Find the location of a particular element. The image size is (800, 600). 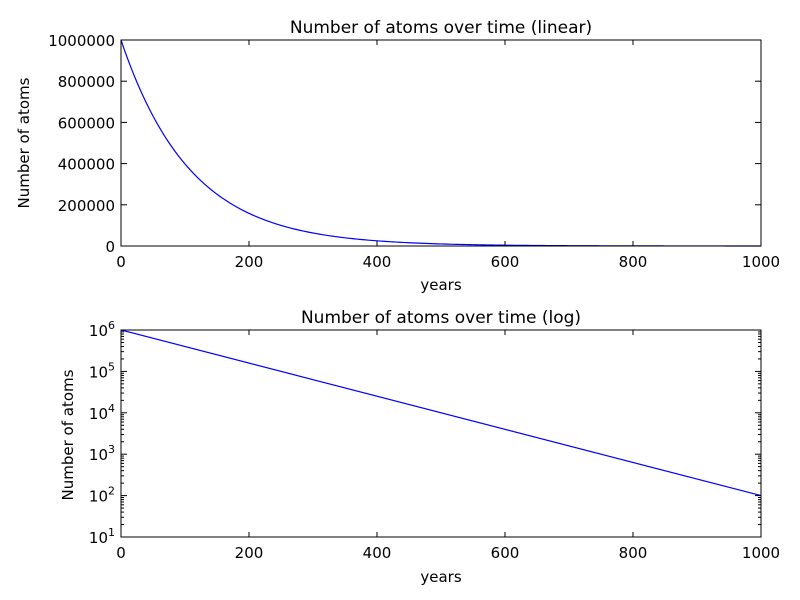

x-tick-label-log-0: 0 is located at coordinates (121, 553).